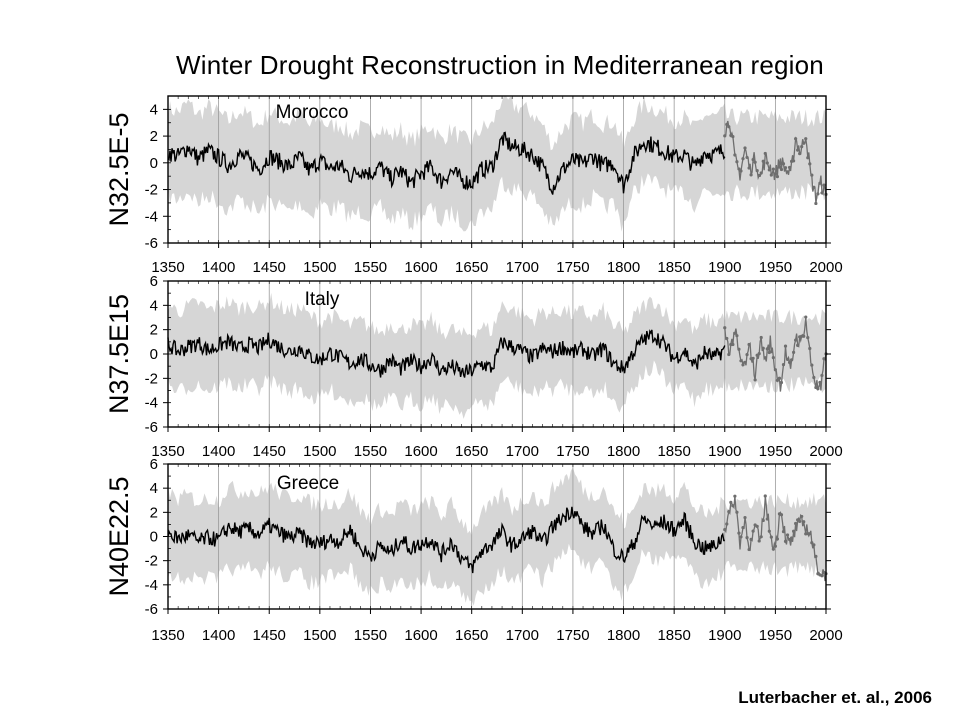  I want to click on x-tick-label: 1900, so click(724, 635).